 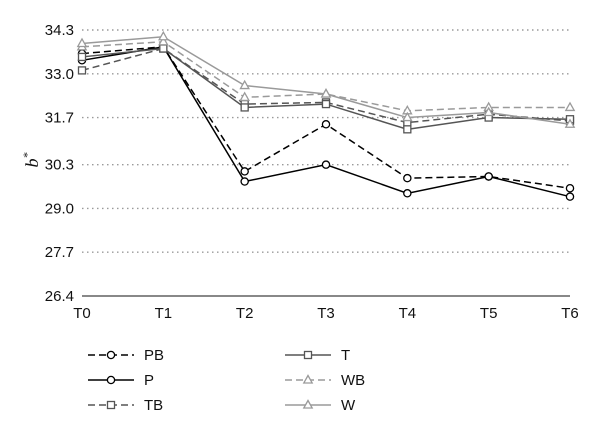 What do you see at coordinates (153, 405) in the screenshot?
I see `legend-label: TB` at bounding box center [153, 405].